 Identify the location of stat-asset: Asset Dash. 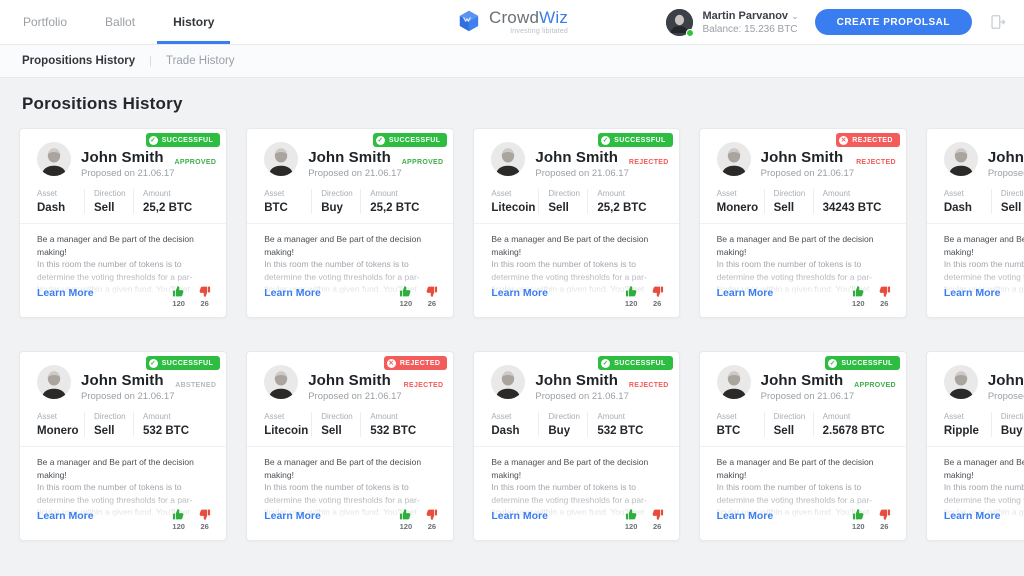
(514, 424).